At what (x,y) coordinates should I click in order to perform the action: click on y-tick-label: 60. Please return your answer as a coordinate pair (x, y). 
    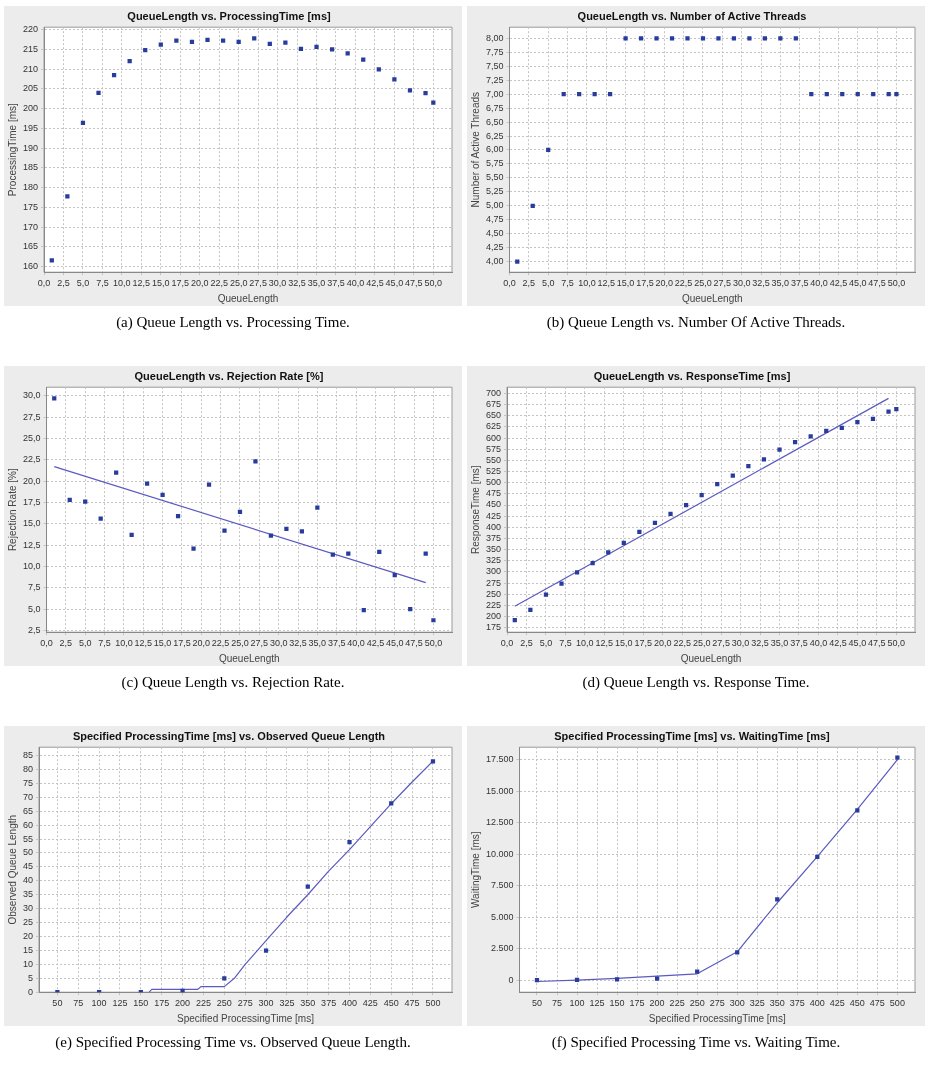
    Looking at the image, I should click on (28, 824).